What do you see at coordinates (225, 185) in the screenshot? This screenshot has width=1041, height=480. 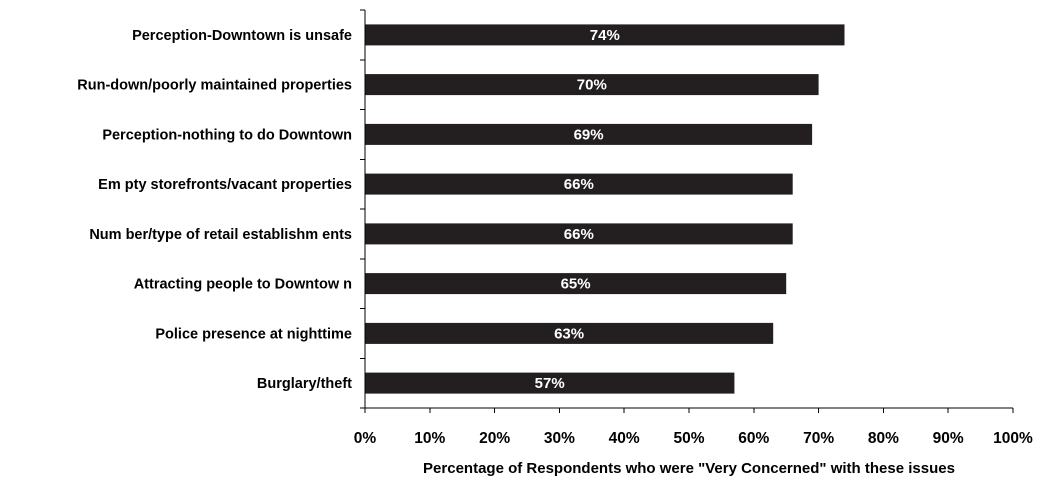 I see `category-label: Em pty storefronts/vacant properties` at bounding box center [225, 185].